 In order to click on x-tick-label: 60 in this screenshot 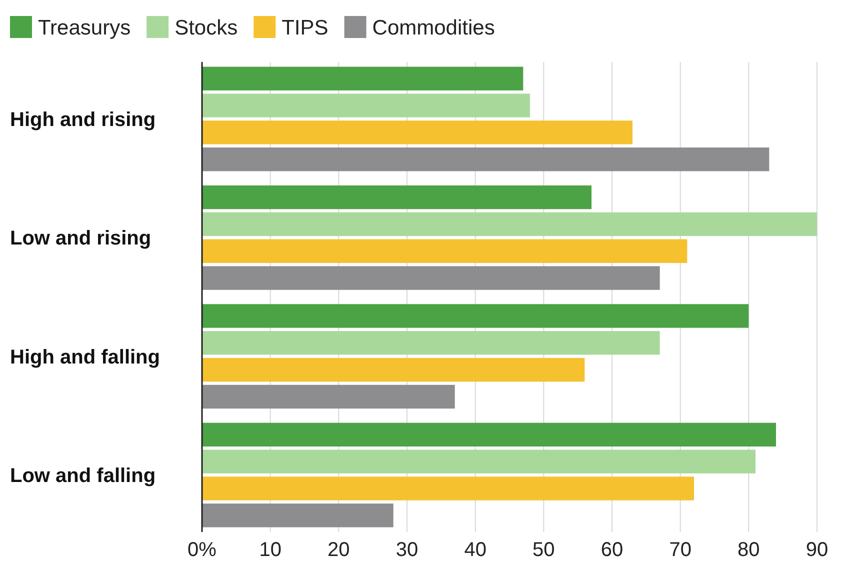, I will do `click(612, 550)`.